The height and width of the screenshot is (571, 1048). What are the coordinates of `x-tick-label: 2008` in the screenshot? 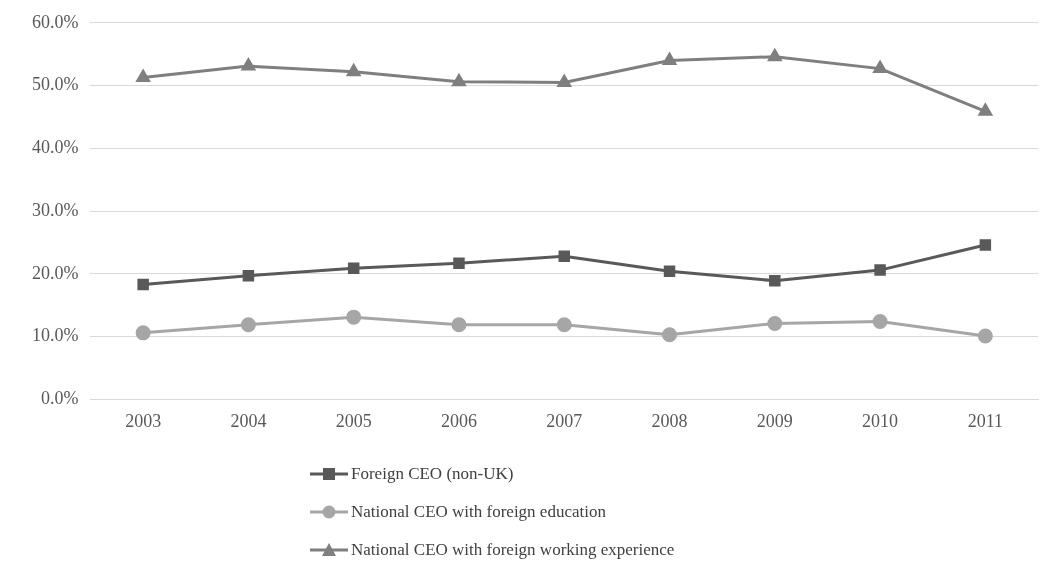 It's located at (669, 420).